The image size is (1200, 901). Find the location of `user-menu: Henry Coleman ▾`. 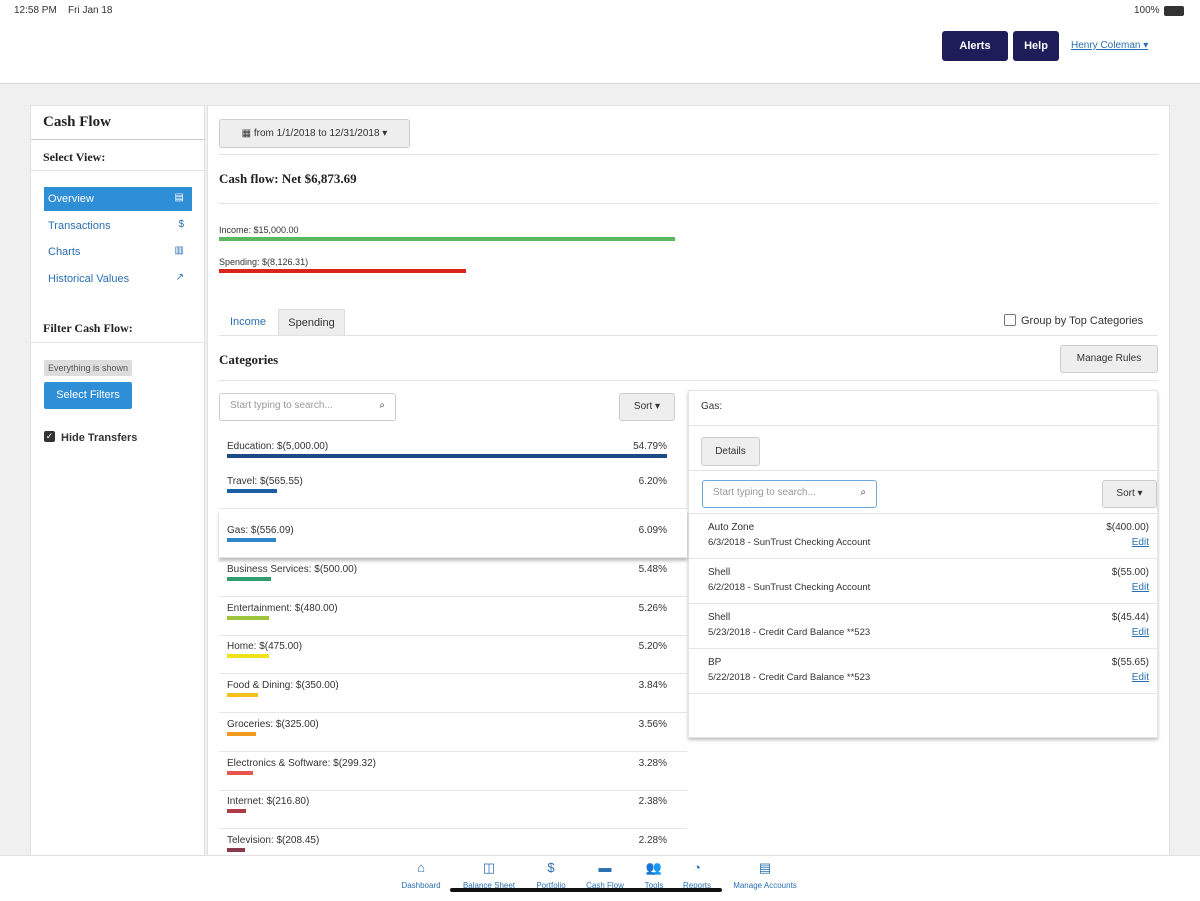

user-menu: Henry Coleman ▾ is located at coordinates (1109, 45).